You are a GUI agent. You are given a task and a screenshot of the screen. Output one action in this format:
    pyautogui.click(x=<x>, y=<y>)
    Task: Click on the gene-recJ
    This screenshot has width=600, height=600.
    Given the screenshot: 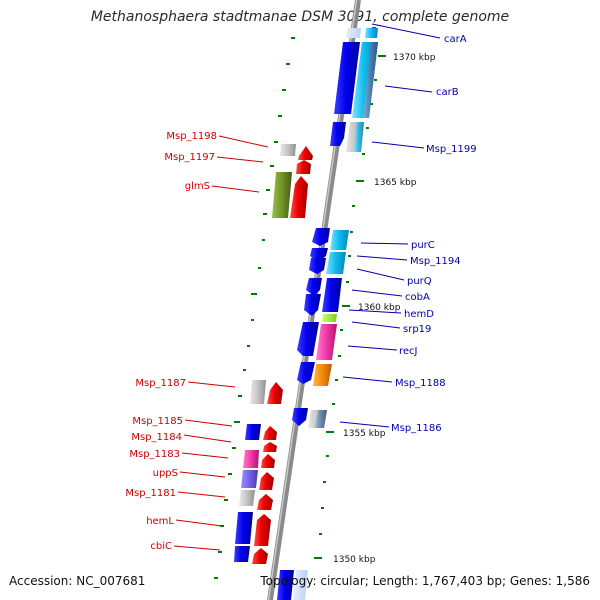 What is the action you would take?
    pyautogui.click(x=308, y=339)
    